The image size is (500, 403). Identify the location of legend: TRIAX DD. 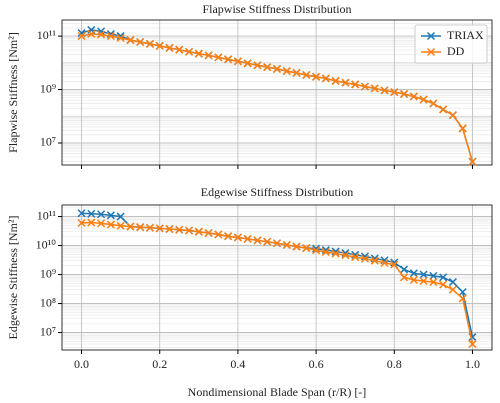
(451, 44).